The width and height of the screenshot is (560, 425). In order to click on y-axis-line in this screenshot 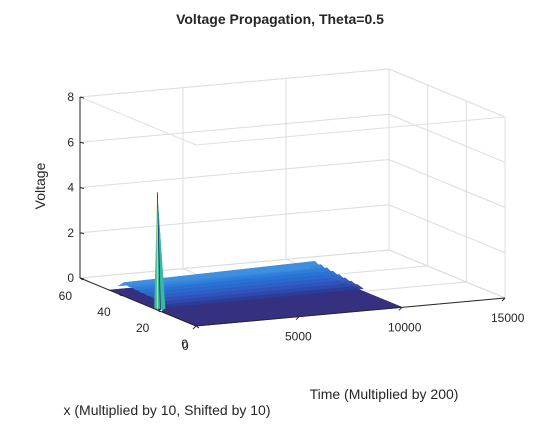, I will do `click(138, 302)`.